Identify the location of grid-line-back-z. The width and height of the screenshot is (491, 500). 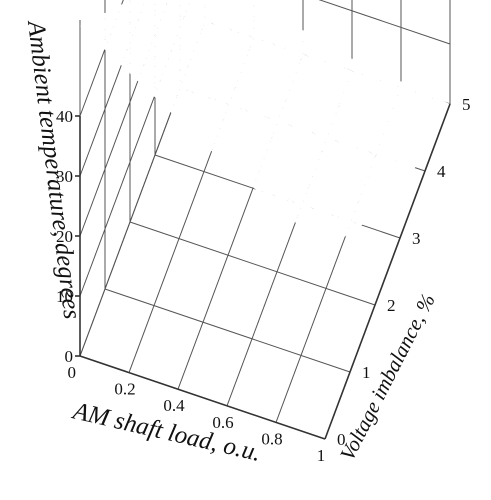
(101, 58).